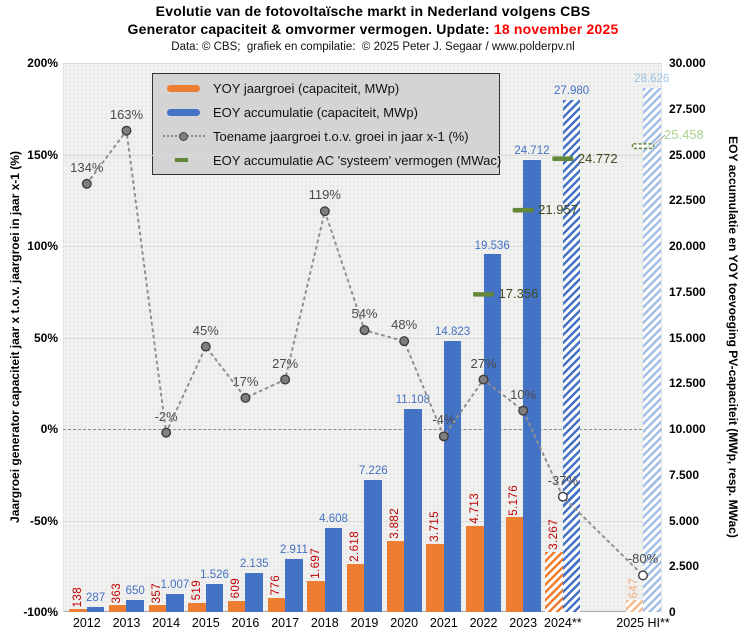 The width and height of the screenshot is (746, 643). What do you see at coordinates (355, 588) in the screenshot?
I see `bar-yoy-2019` at bounding box center [355, 588].